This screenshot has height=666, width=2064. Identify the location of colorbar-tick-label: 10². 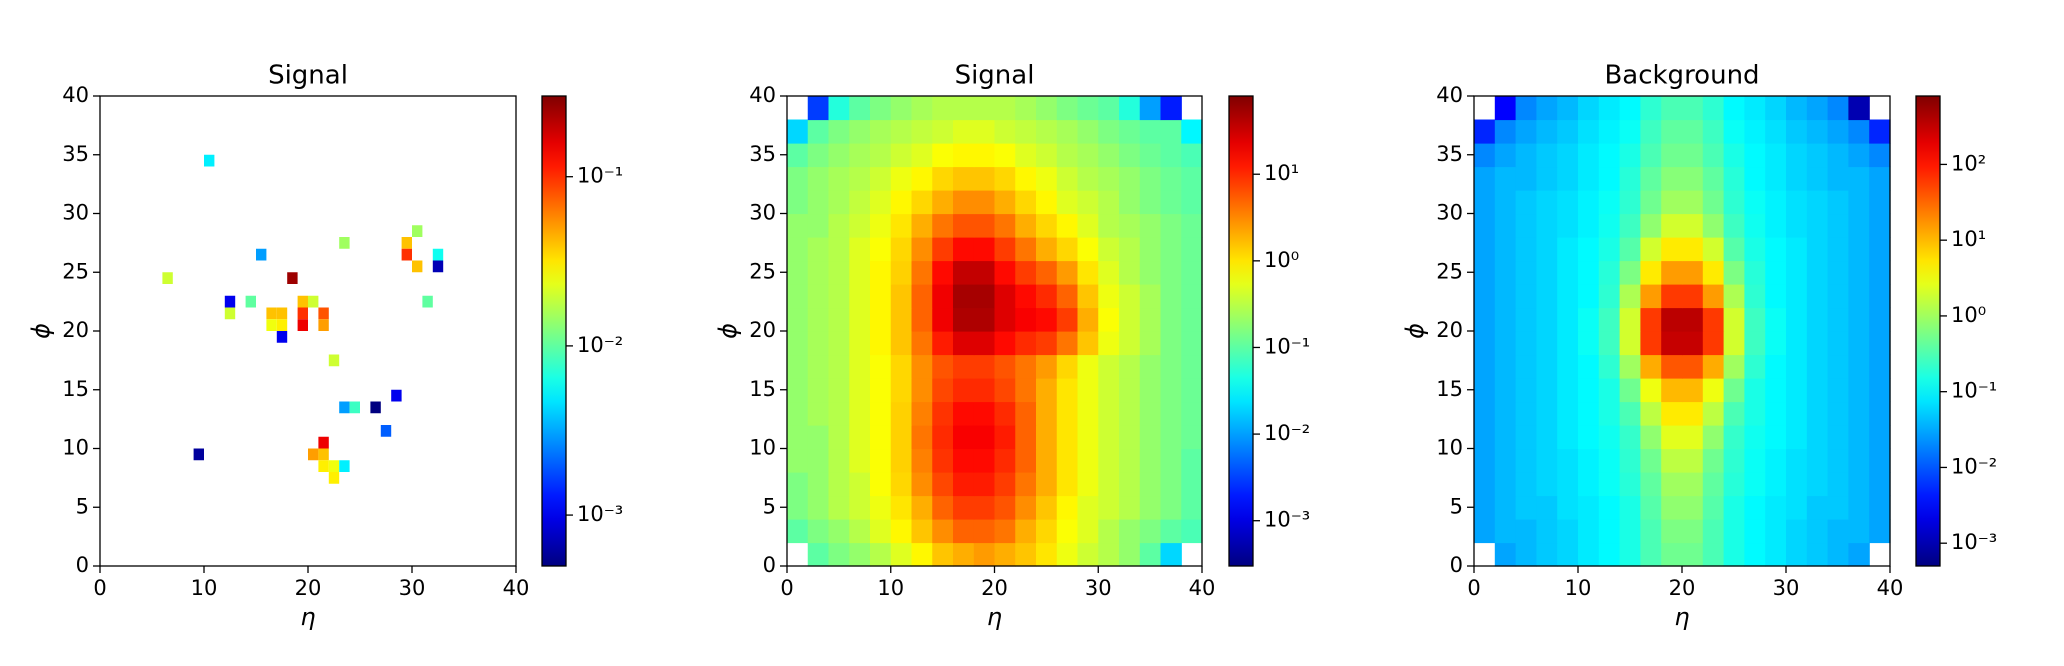
(1968, 163).